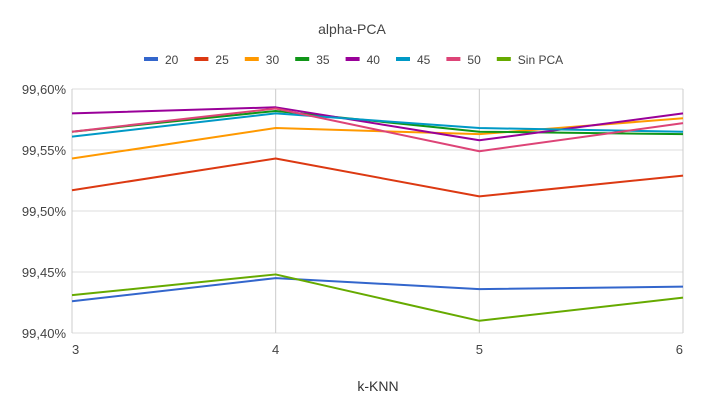 This screenshot has width=704, height=417. What do you see at coordinates (44, 89) in the screenshot?
I see `y-tick-label: 99,60%` at bounding box center [44, 89].